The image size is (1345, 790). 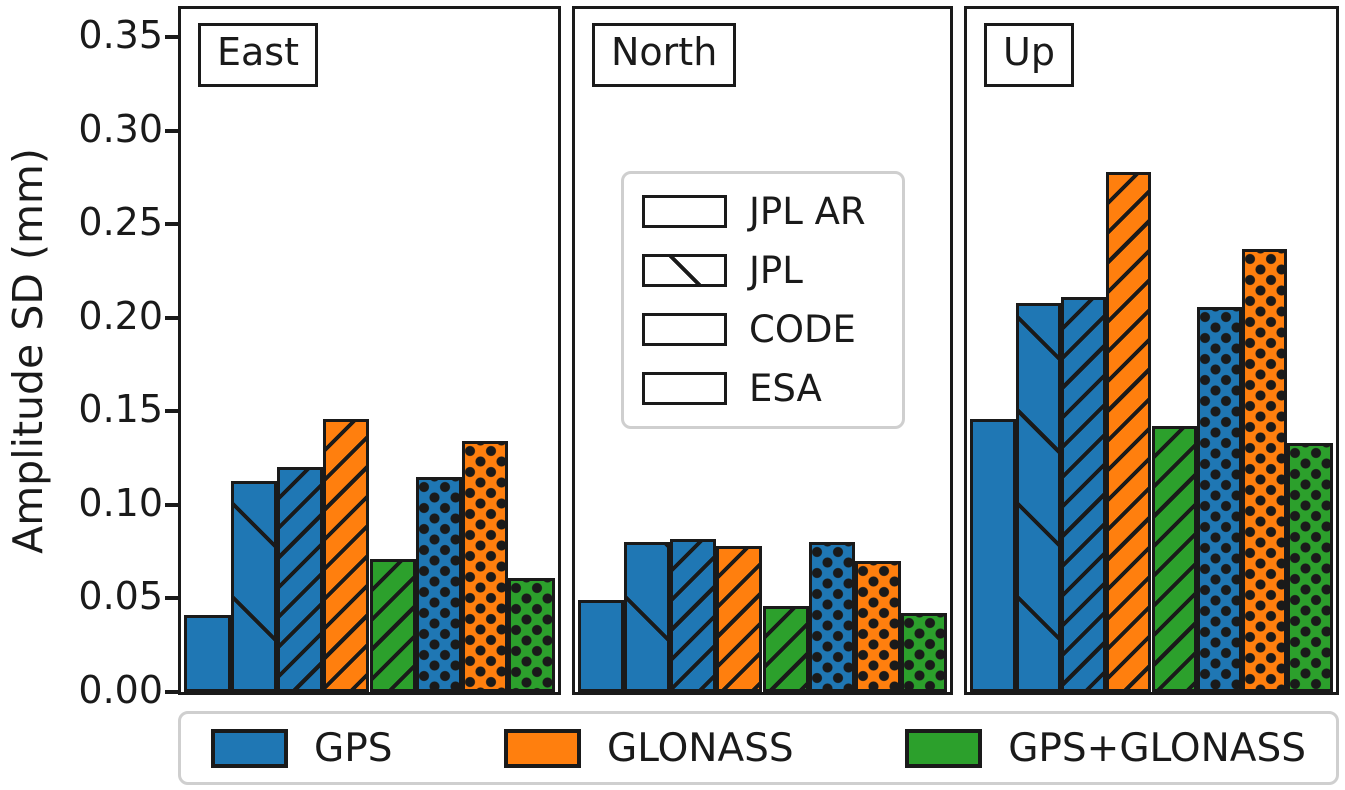 What do you see at coordinates (171, 692) in the screenshot?
I see `ytick-mark-0.00` at bounding box center [171, 692].